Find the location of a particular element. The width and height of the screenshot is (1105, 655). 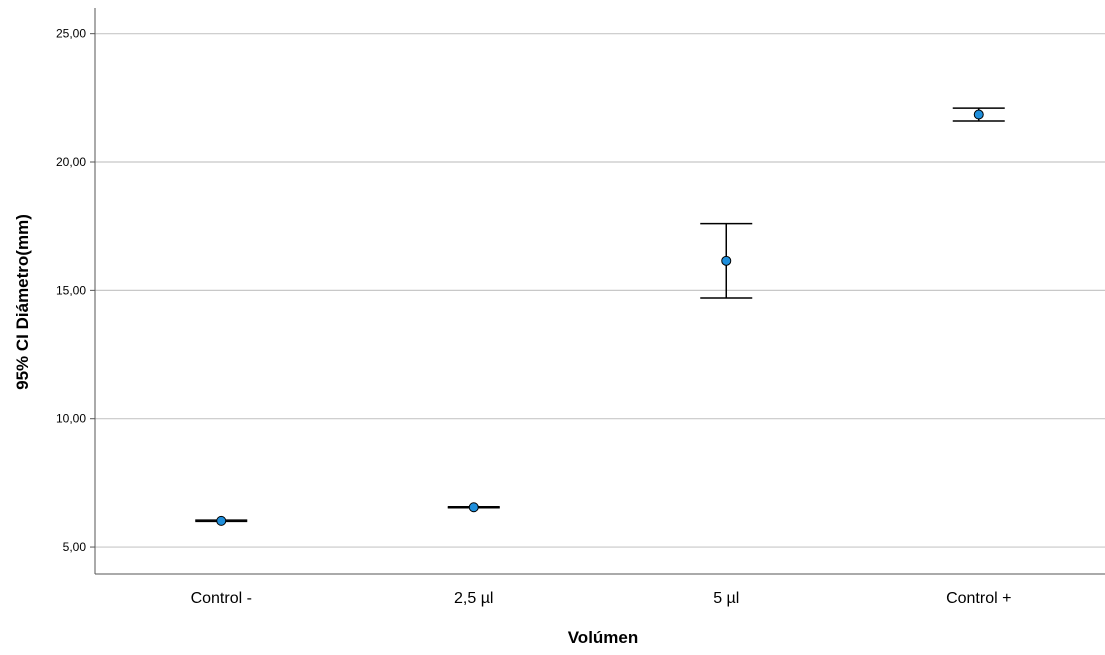

x-tick-label: 2,5 µl is located at coordinates (473, 598).